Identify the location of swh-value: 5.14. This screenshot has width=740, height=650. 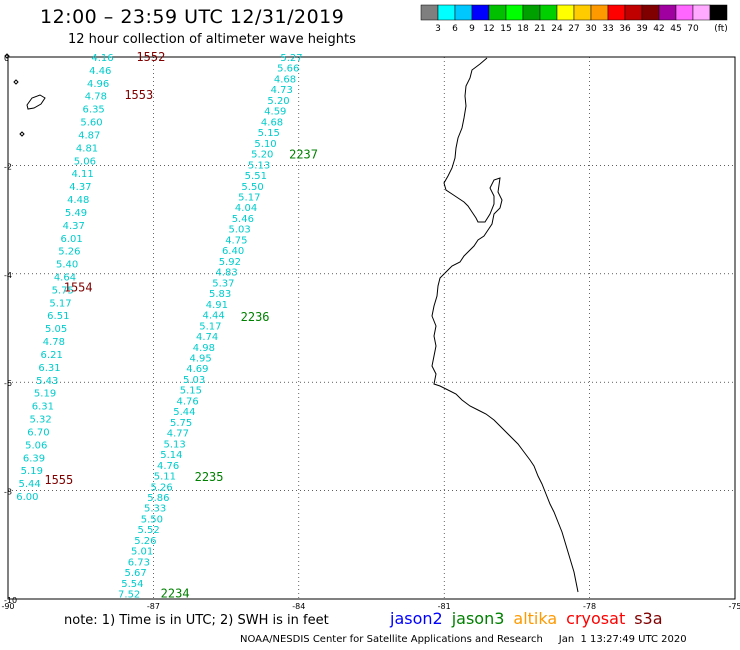
(171, 455).